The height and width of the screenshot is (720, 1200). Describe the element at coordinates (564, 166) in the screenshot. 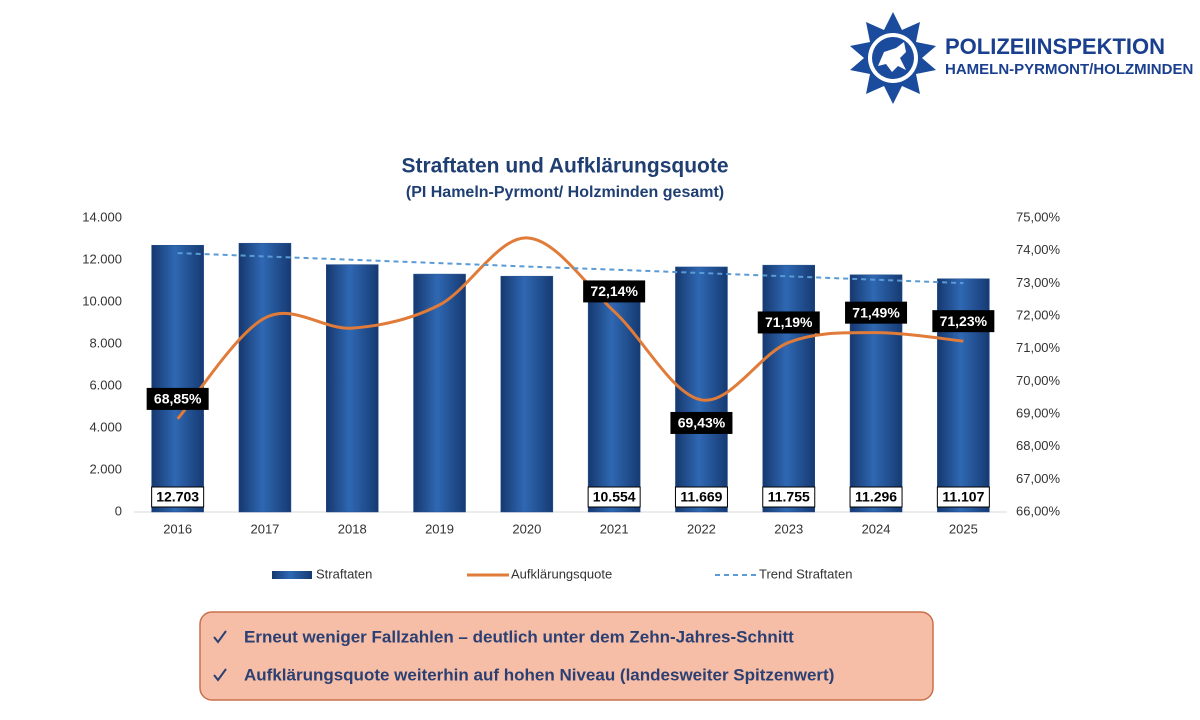

I see `chart-title: Straftaten und Aufklärungsquote` at that location.